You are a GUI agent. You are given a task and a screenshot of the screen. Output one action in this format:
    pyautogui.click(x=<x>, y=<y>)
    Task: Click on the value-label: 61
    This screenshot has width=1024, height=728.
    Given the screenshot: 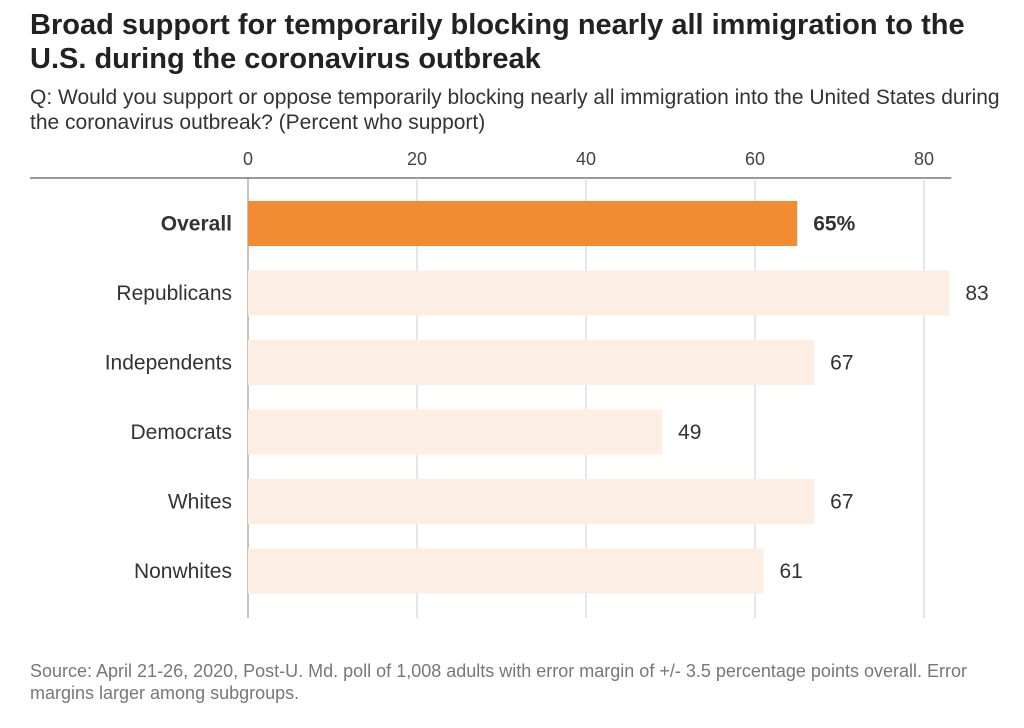 What is the action you would take?
    pyautogui.click(x=790, y=571)
    